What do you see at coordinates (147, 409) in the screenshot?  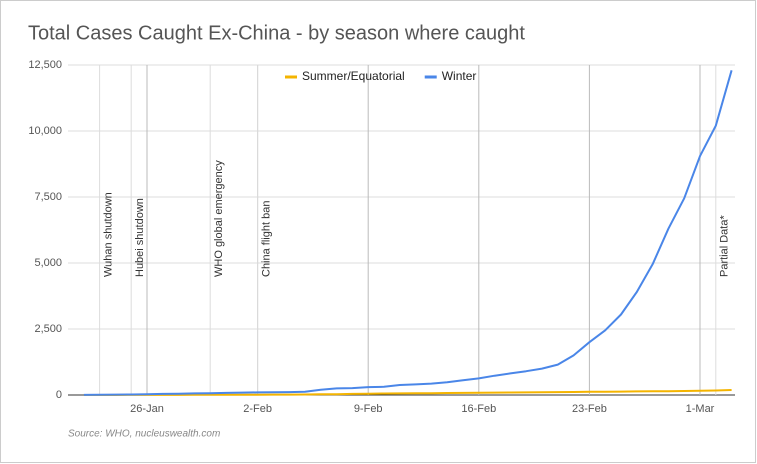 I see `x-tick-label: 26-Jan` at bounding box center [147, 409].